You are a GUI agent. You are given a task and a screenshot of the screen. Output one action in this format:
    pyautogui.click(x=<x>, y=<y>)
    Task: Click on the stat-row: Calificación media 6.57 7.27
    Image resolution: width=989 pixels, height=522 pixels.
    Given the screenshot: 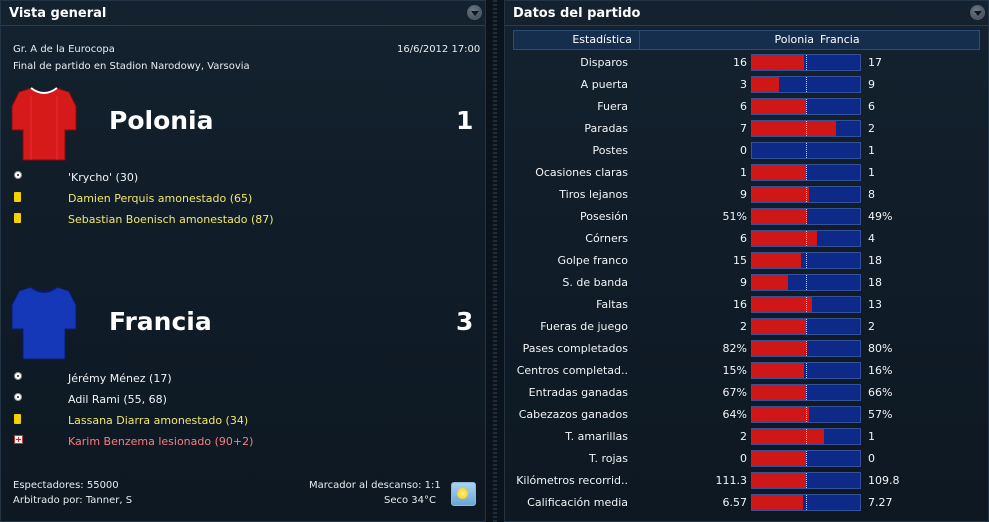 What is the action you would take?
    pyautogui.click(x=747, y=502)
    